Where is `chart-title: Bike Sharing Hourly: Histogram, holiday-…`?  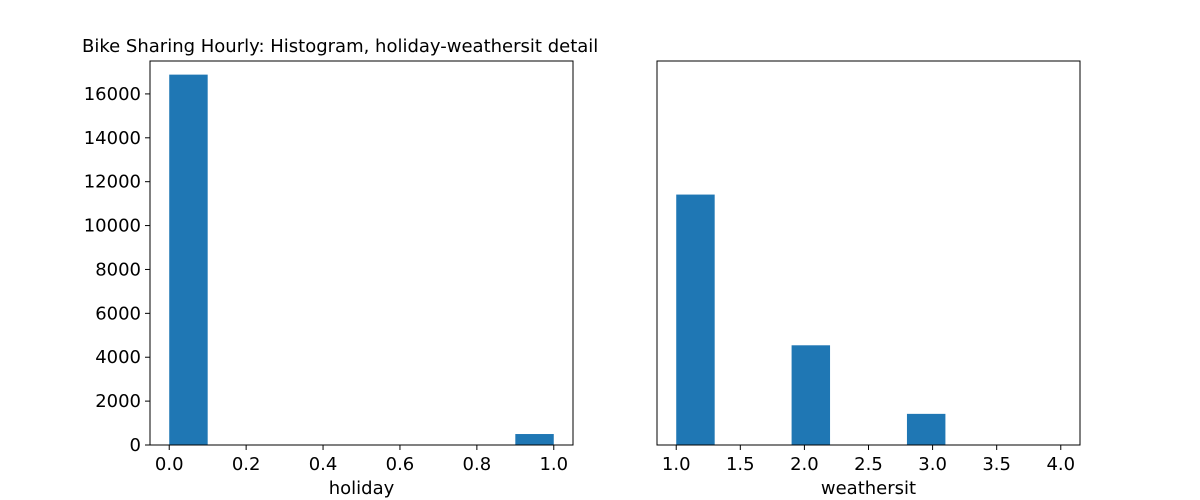 chart-title: Bike Sharing Hourly: Histogram, holiday-… is located at coordinates (340, 46).